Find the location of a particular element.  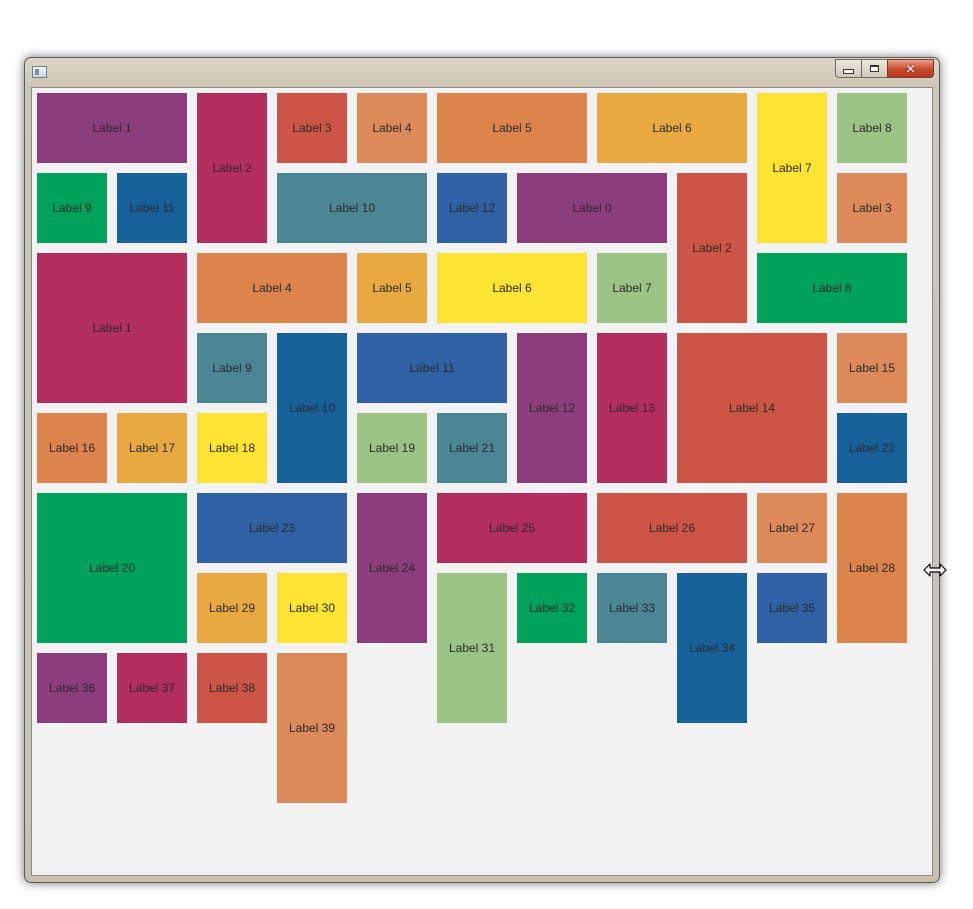

tile-label-16: Label 16 is located at coordinates (72, 448).